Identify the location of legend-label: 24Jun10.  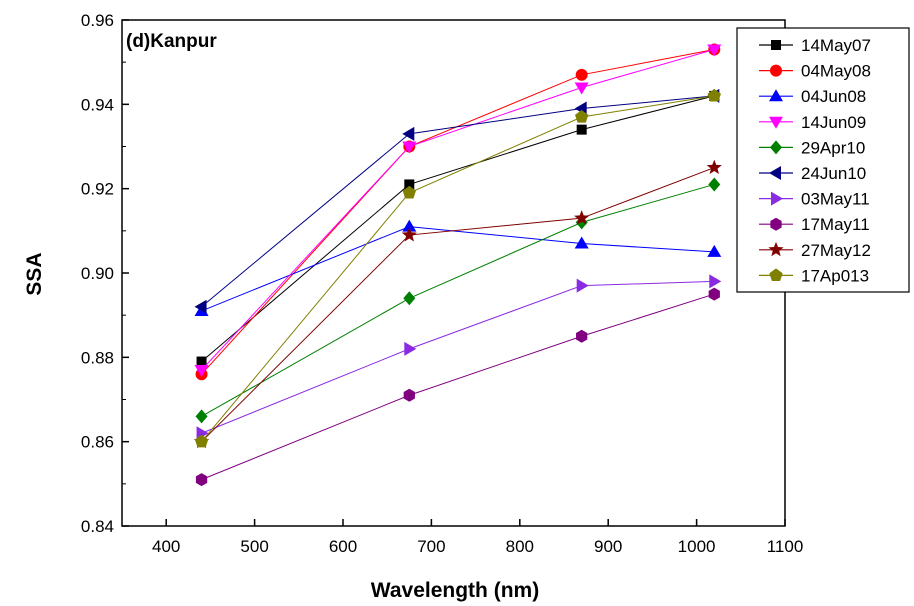
(833, 173).